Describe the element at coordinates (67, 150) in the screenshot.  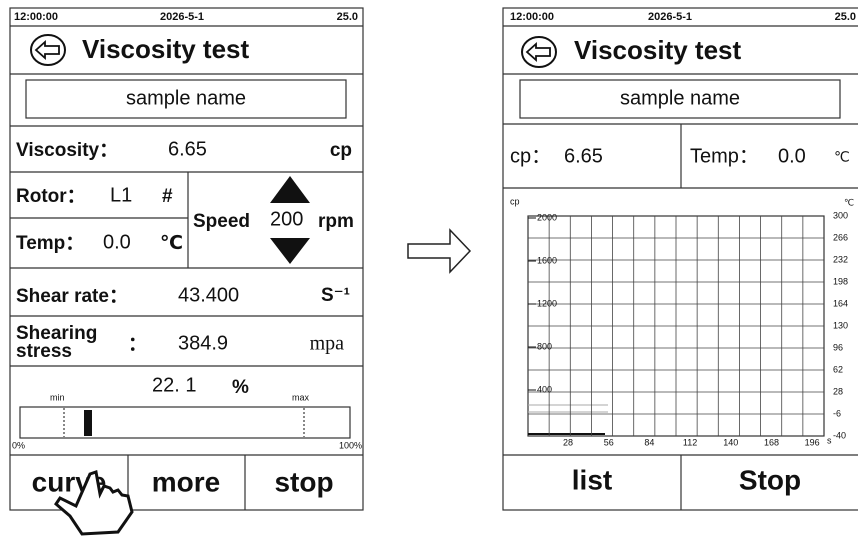
I see `viscosity-label: Viscosity：` at that location.